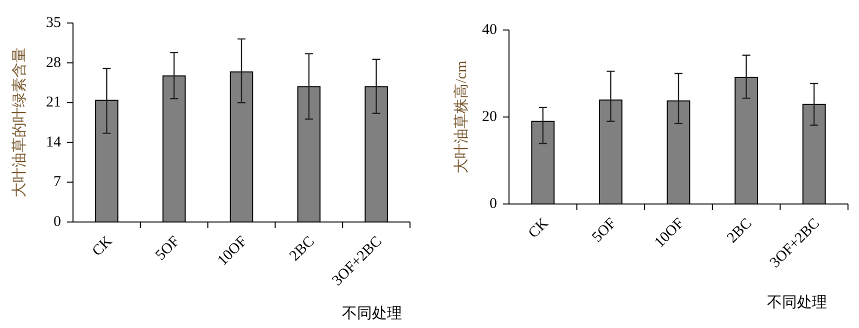 The width and height of the screenshot is (859, 328). I want to click on y-axis-title: 大叶油草的叶绿素含量, so click(19, 123).